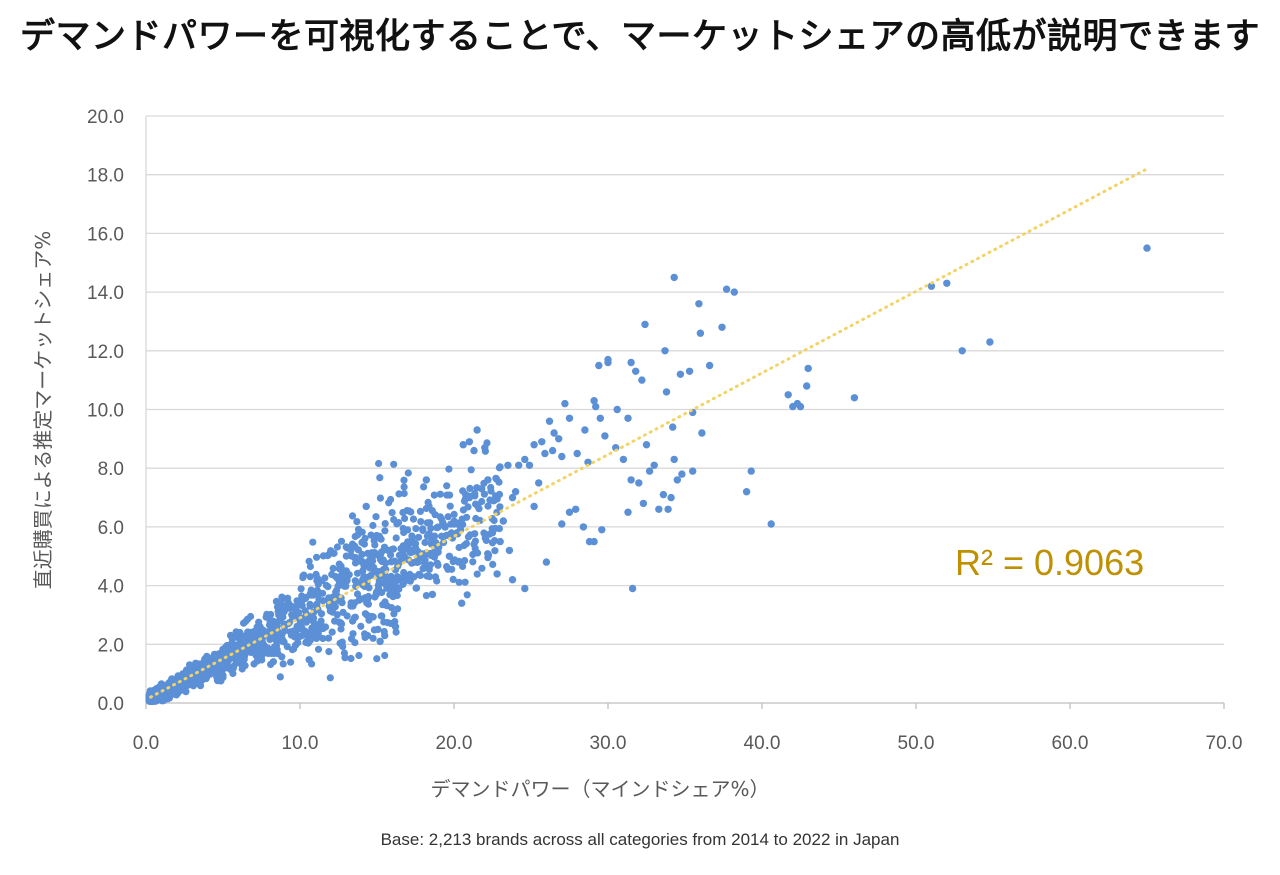 The image size is (1280, 875). I want to click on y-tick-label: 20.0, so click(105, 117).